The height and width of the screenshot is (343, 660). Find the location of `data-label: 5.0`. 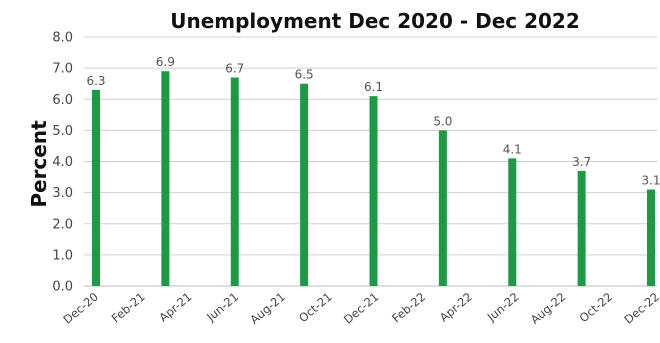

data-label: 5.0 is located at coordinates (442, 121).